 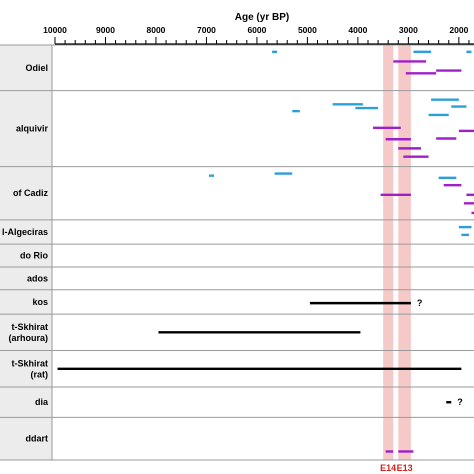 I want to click on tick-label: 9000, so click(x=105, y=30).